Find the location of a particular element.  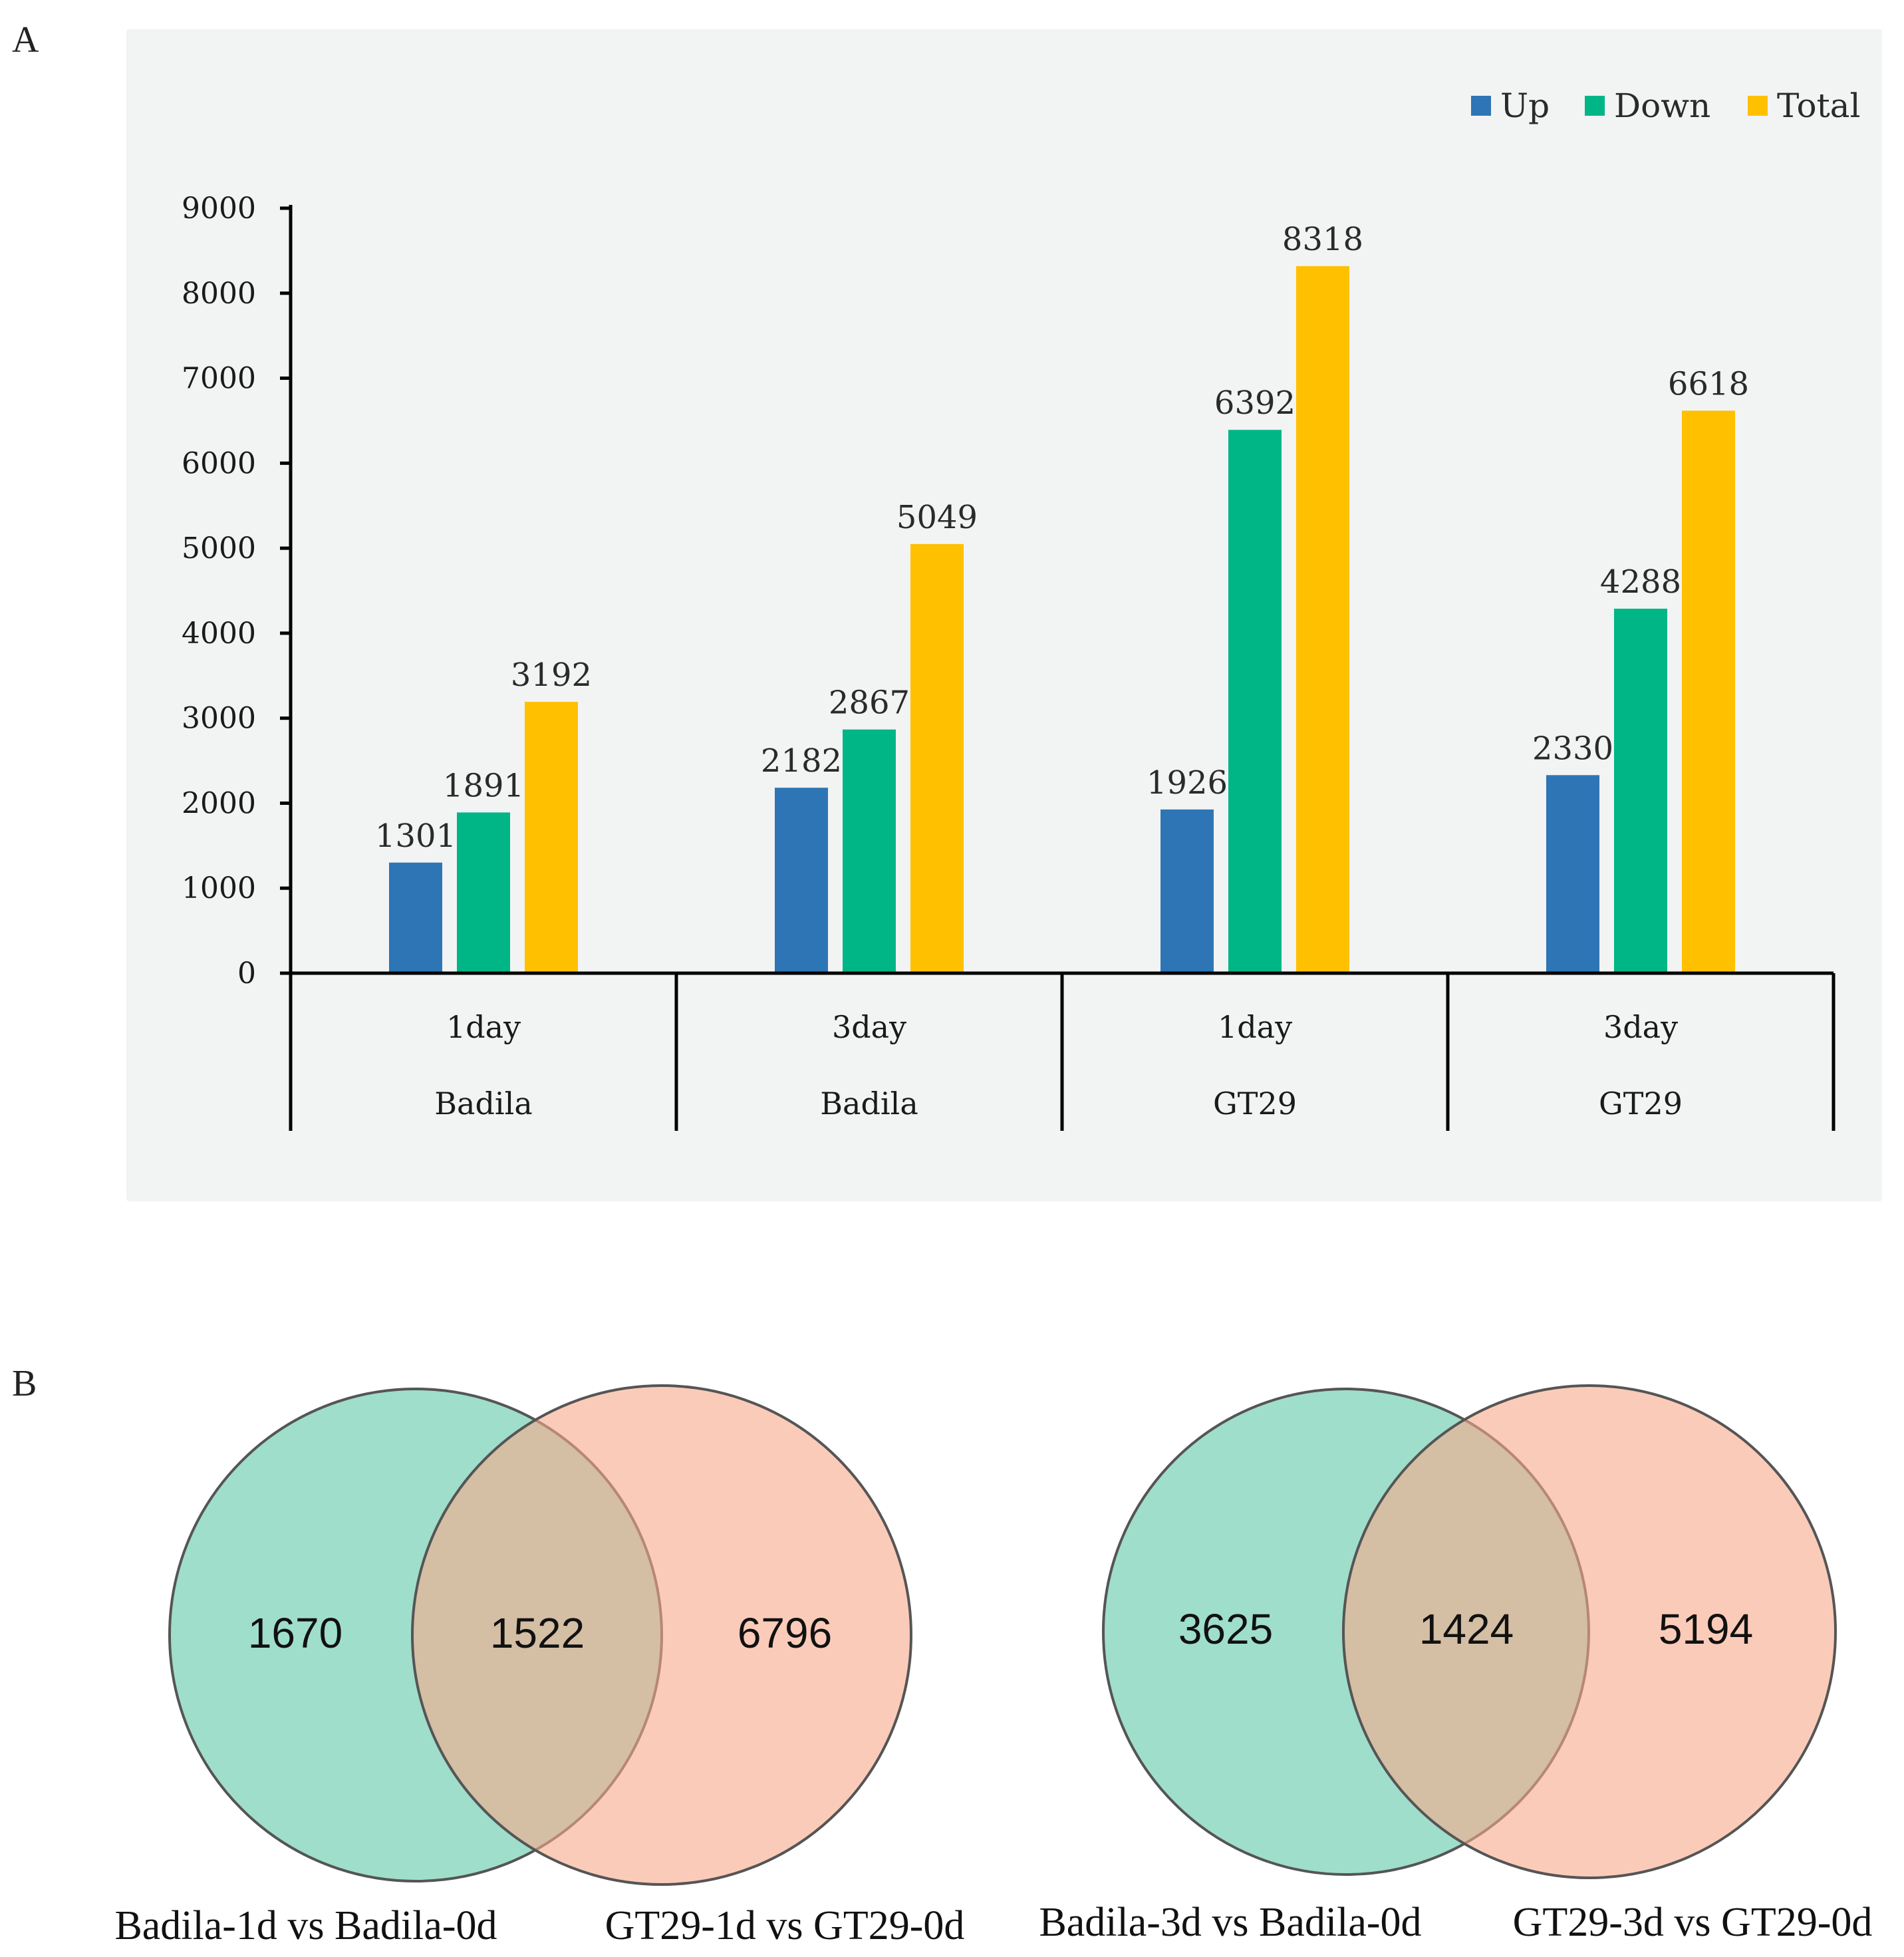

y-tick-label: 7000 is located at coordinates (219, 379).